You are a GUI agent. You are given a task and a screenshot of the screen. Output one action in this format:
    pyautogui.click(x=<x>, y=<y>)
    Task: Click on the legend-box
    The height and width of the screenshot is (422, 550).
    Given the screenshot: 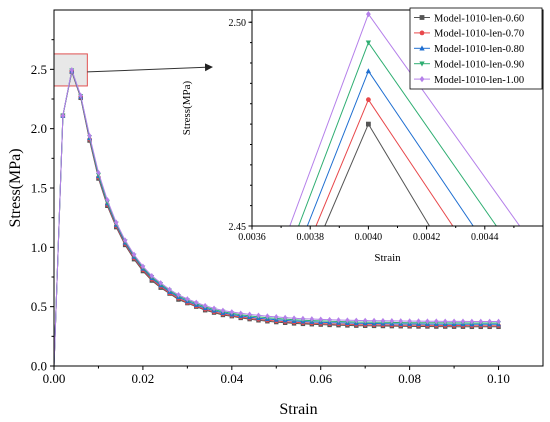 What is the action you would take?
    pyautogui.click(x=476, y=48)
    